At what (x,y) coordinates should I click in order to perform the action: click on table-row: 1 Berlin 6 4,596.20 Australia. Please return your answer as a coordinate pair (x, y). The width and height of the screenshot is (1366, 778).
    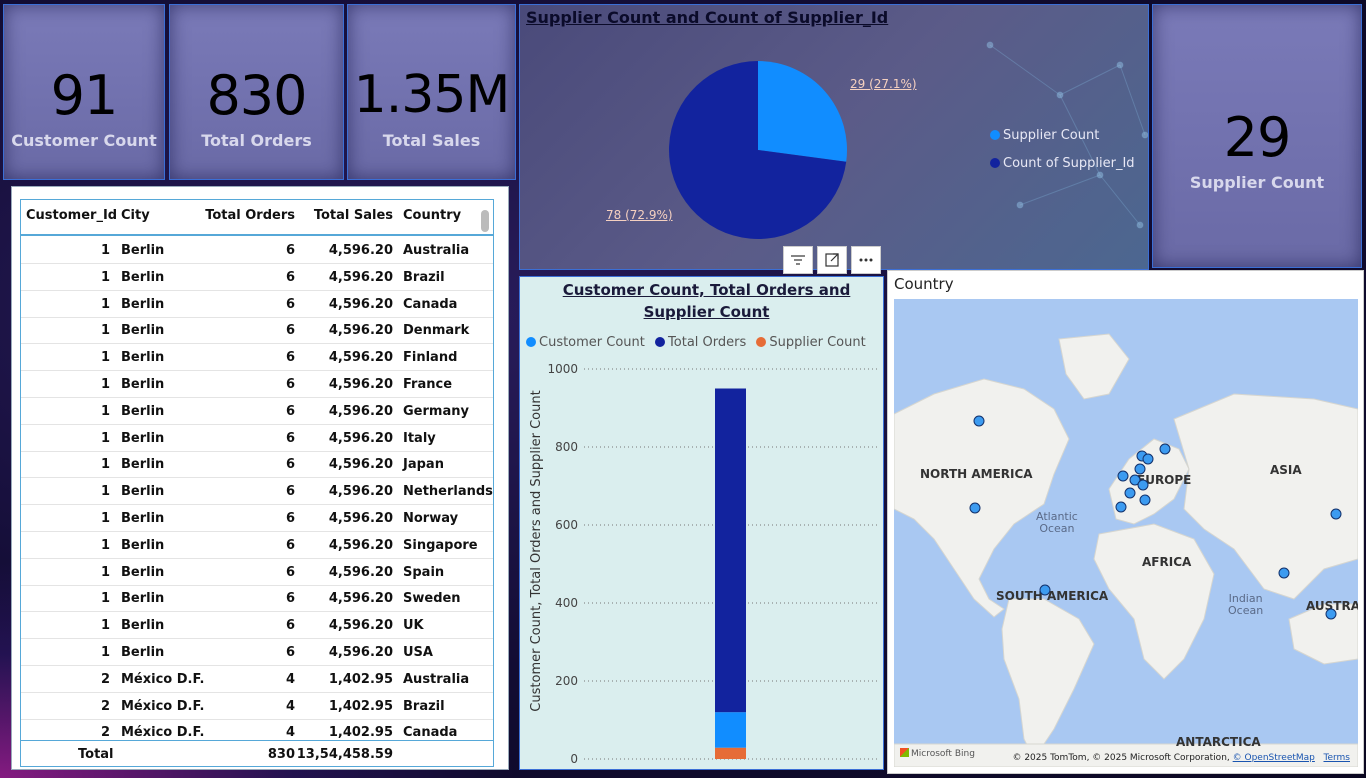
    Looking at the image, I should click on (257, 250).